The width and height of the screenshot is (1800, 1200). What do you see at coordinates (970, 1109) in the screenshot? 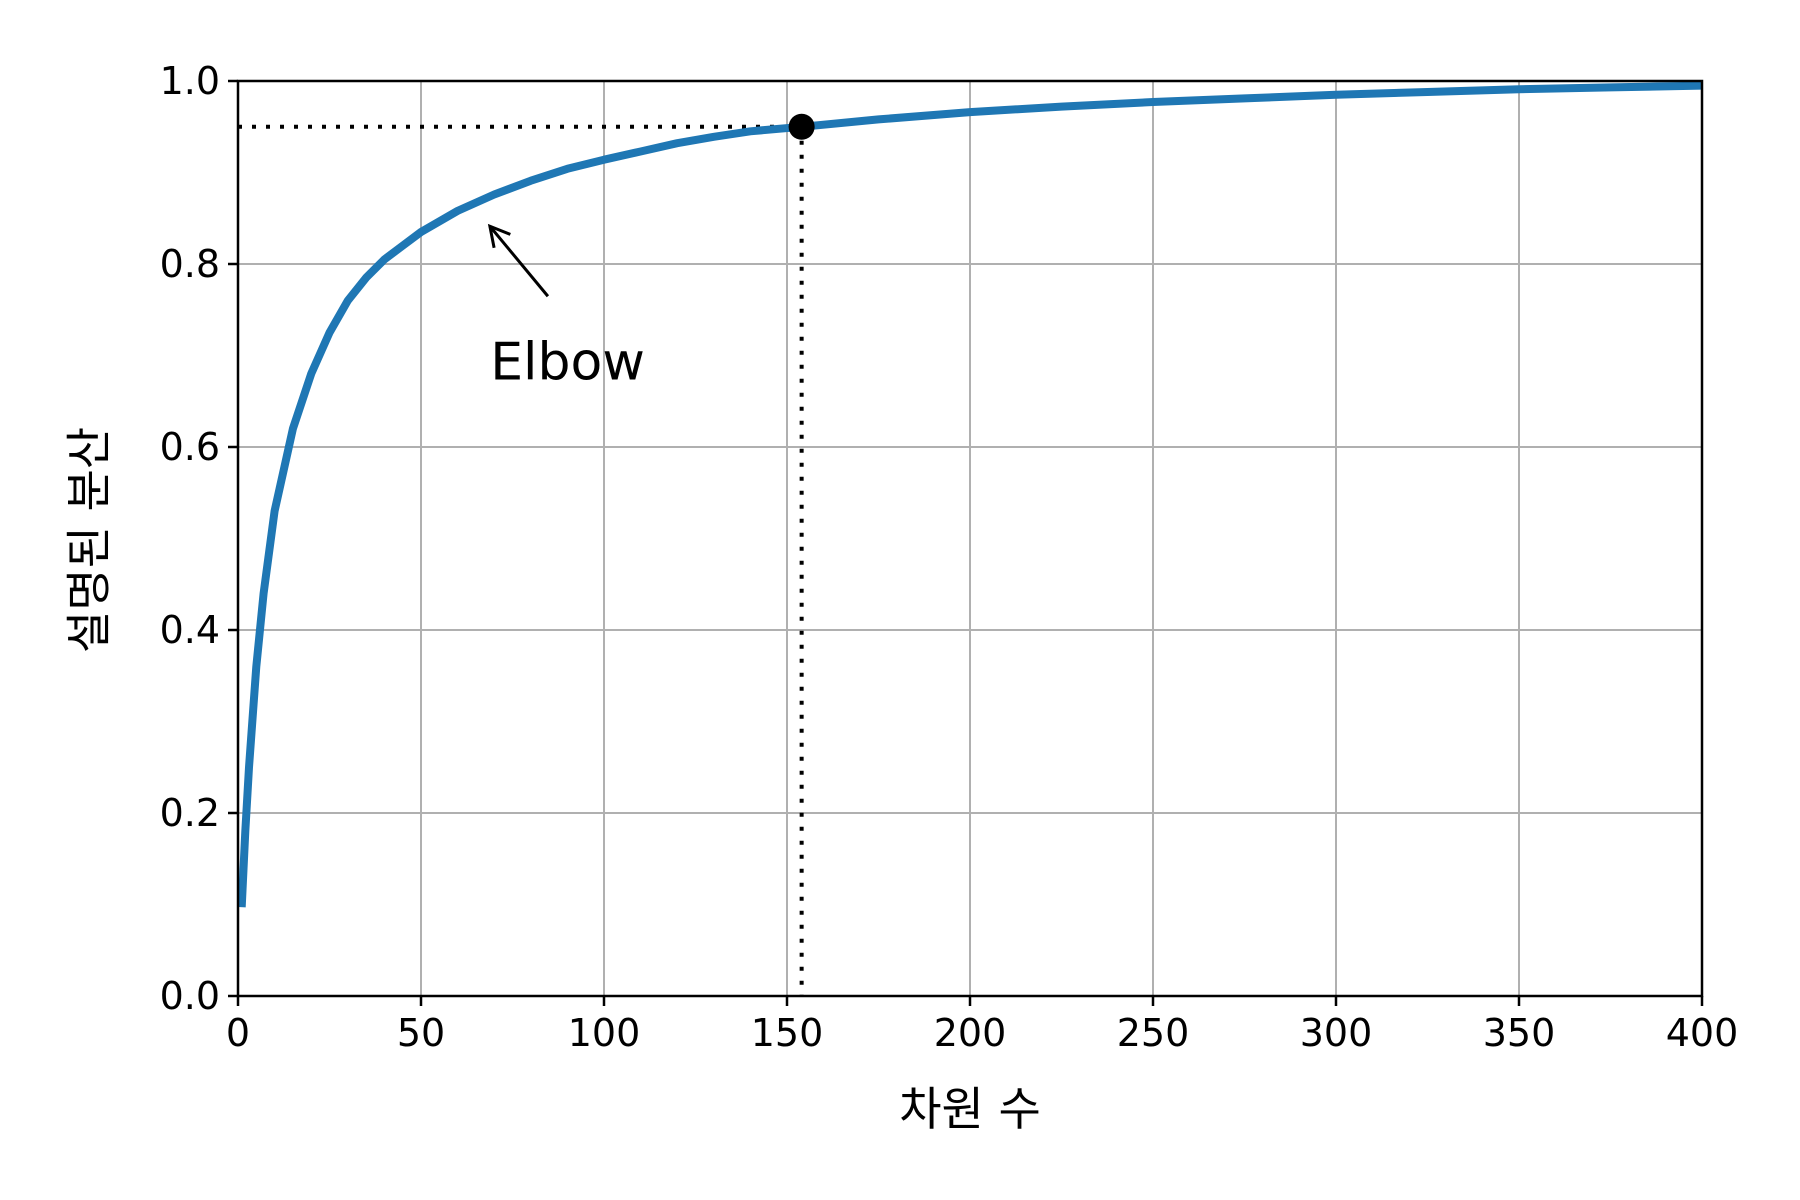
I see `x-axis-label: 차원 수` at bounding box center [970, 1109].